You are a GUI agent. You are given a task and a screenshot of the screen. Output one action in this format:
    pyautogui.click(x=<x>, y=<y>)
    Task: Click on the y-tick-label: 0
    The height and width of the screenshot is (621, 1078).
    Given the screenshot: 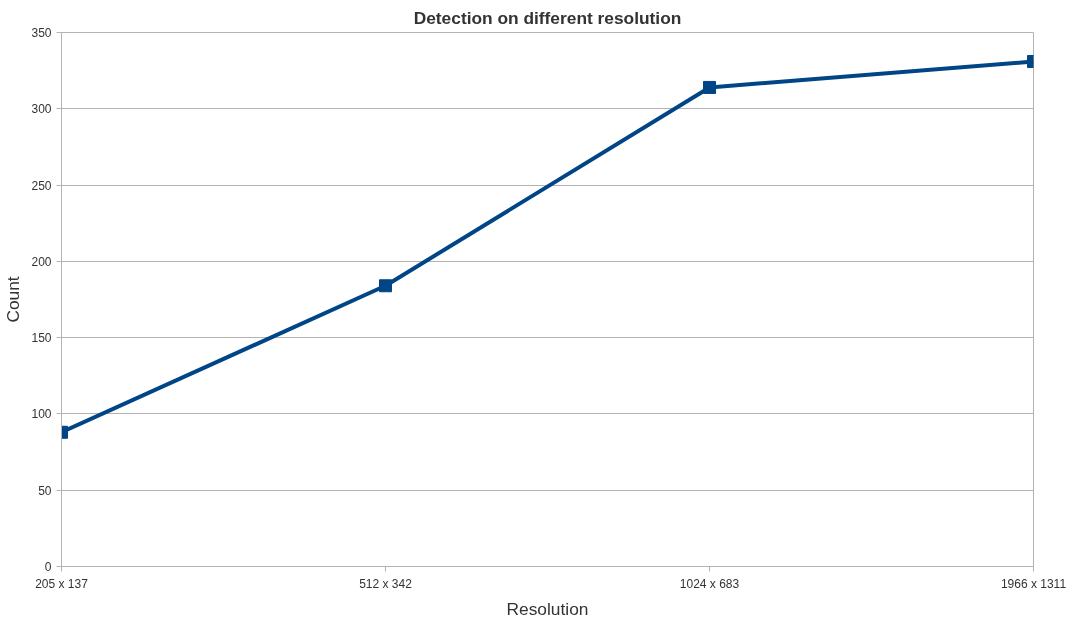 What is the action you would take?
    pyautogui.click(x=48, y=567)
    